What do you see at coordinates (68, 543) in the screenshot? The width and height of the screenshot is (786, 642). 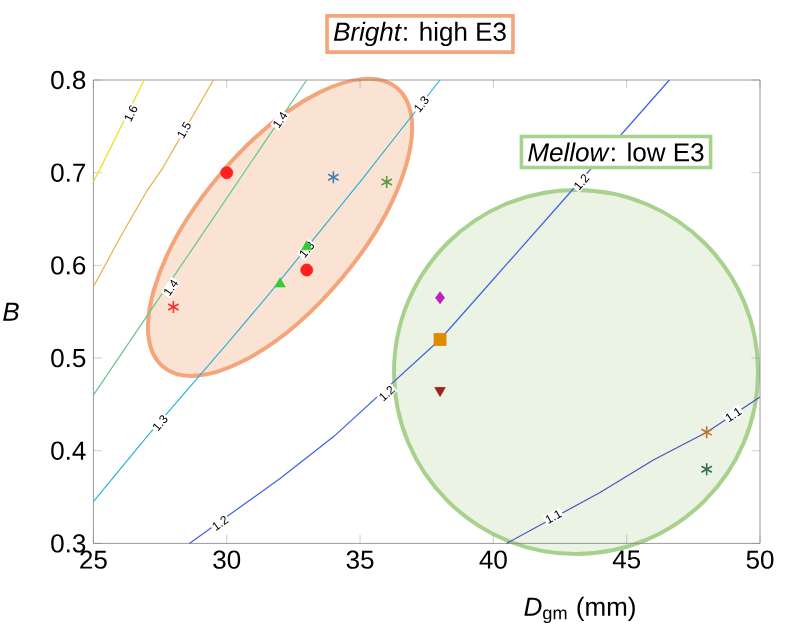 I see `y-tick-label: 0.3` at bounding box center [68, 543].